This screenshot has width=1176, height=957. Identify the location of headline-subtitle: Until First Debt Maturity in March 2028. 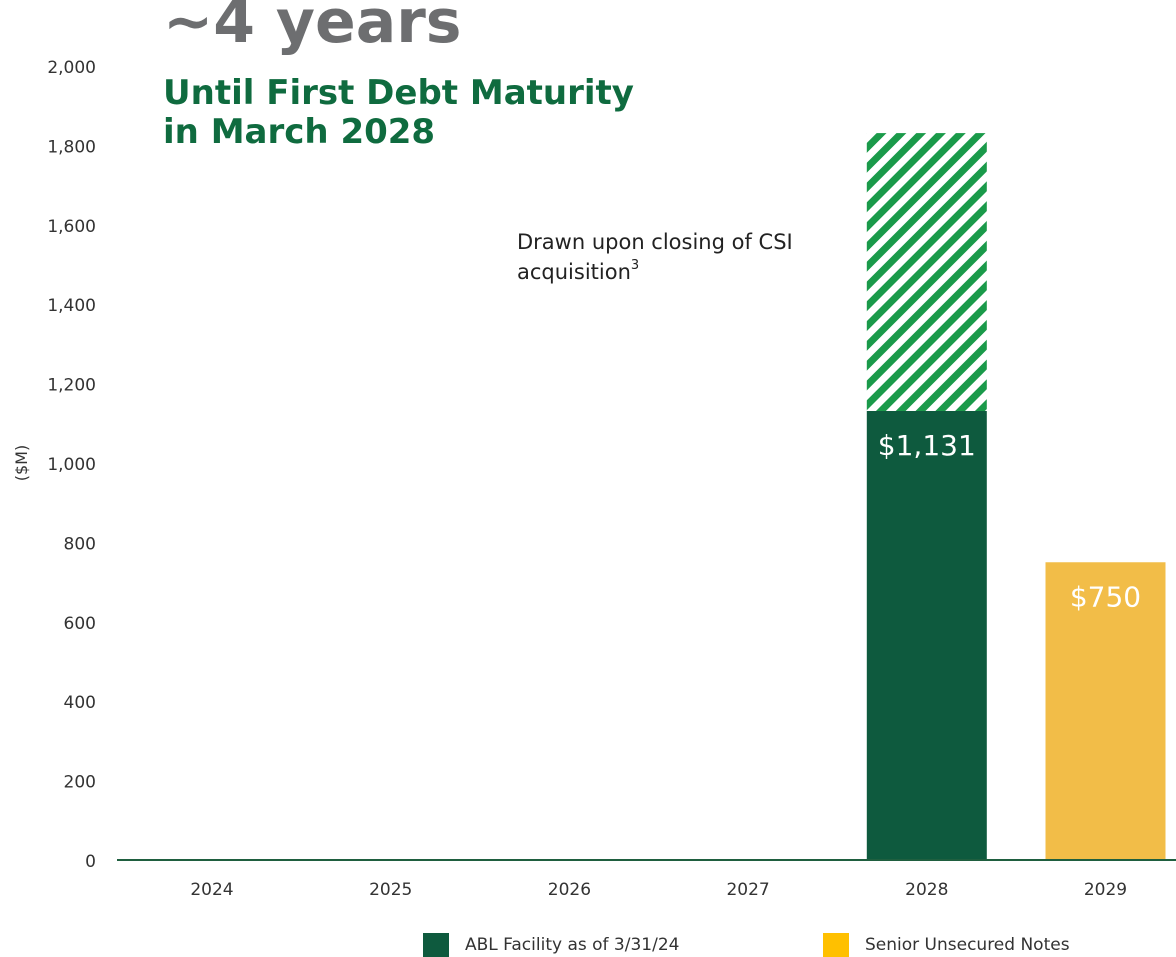
(398, 113).